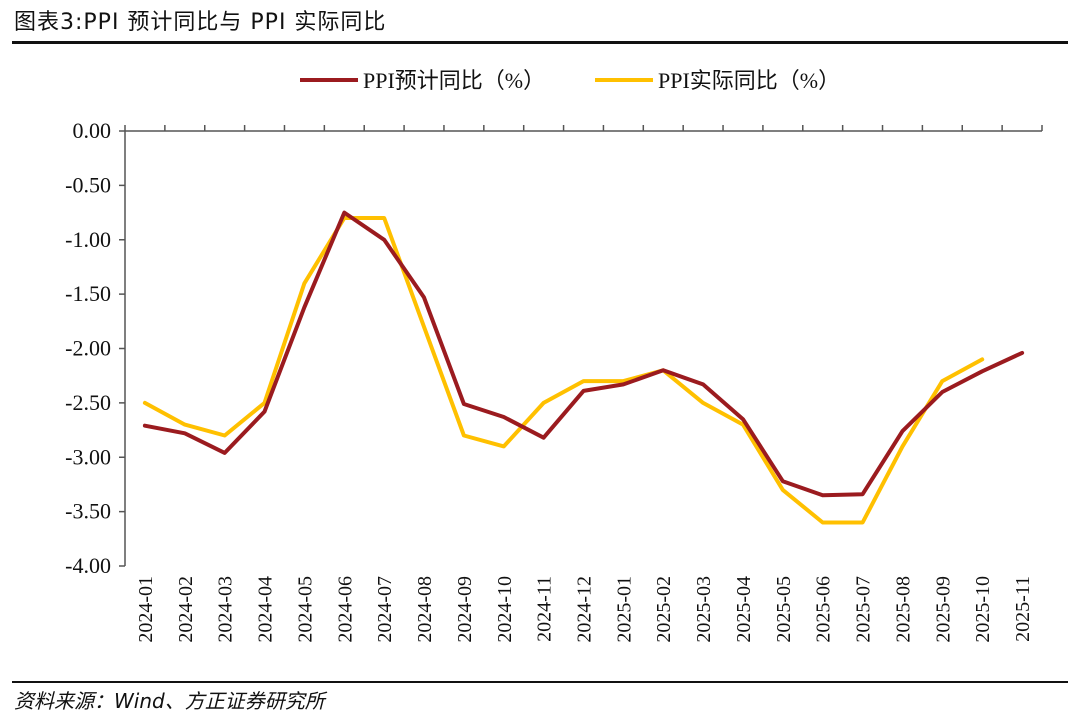  I want to click on legend: PPI预计同比（%） PPI实际同比（%）, so click(570, 80).